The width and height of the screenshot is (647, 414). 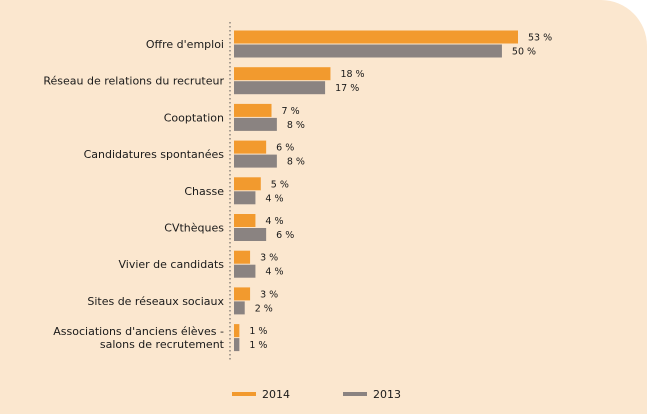 I want to click on category-label: Cooptation, so click(x=194, y=117).